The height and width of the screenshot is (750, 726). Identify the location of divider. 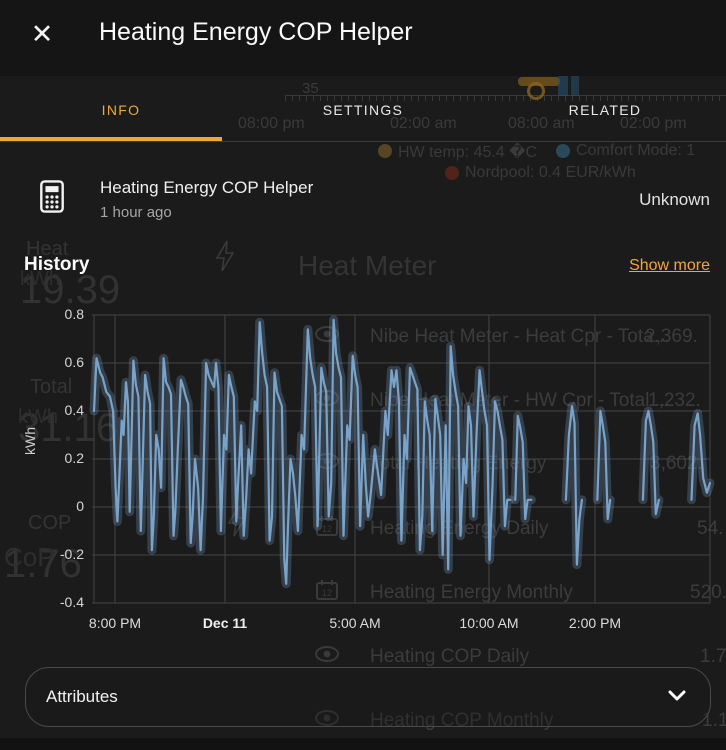
(363, 141).